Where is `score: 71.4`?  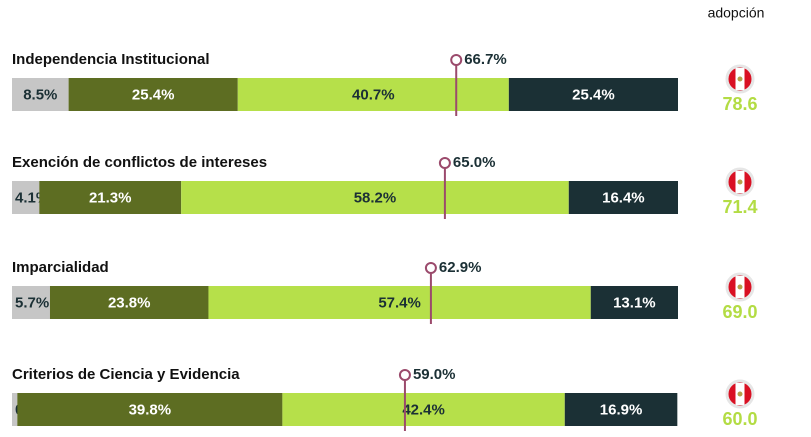 score: 71.4 is located at coordinates (739, 207).